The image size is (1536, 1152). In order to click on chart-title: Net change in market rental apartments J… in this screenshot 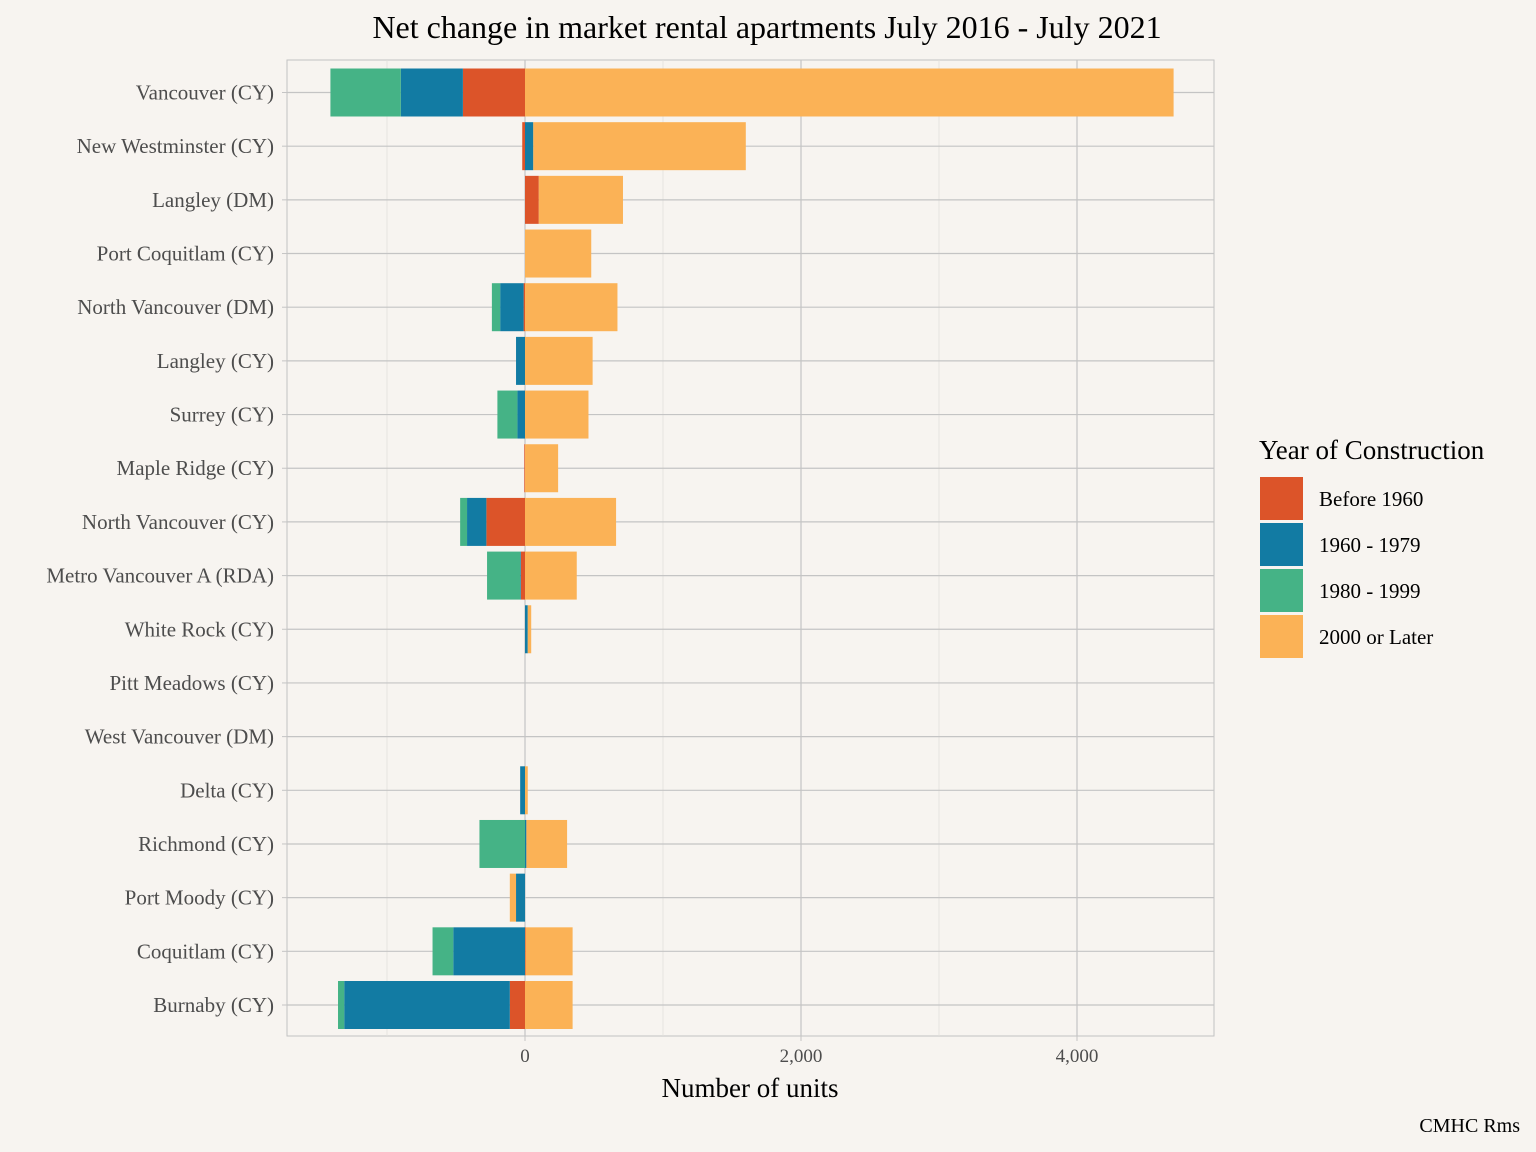, I will do `click(766, 27)`.